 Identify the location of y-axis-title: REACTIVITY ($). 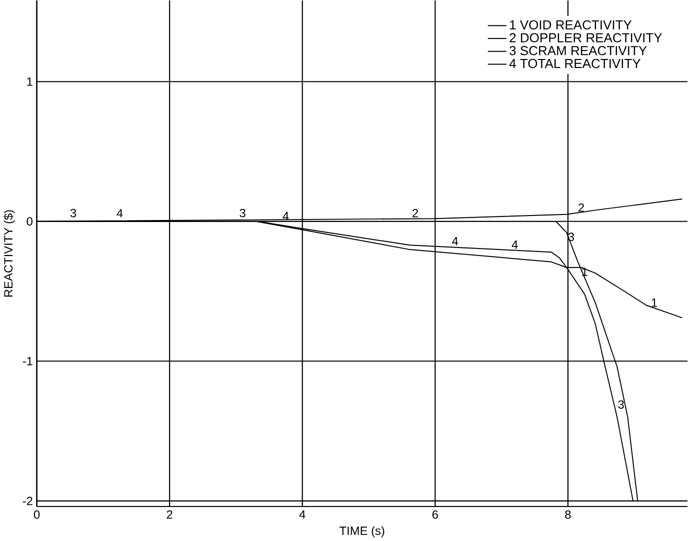
(9, 253).